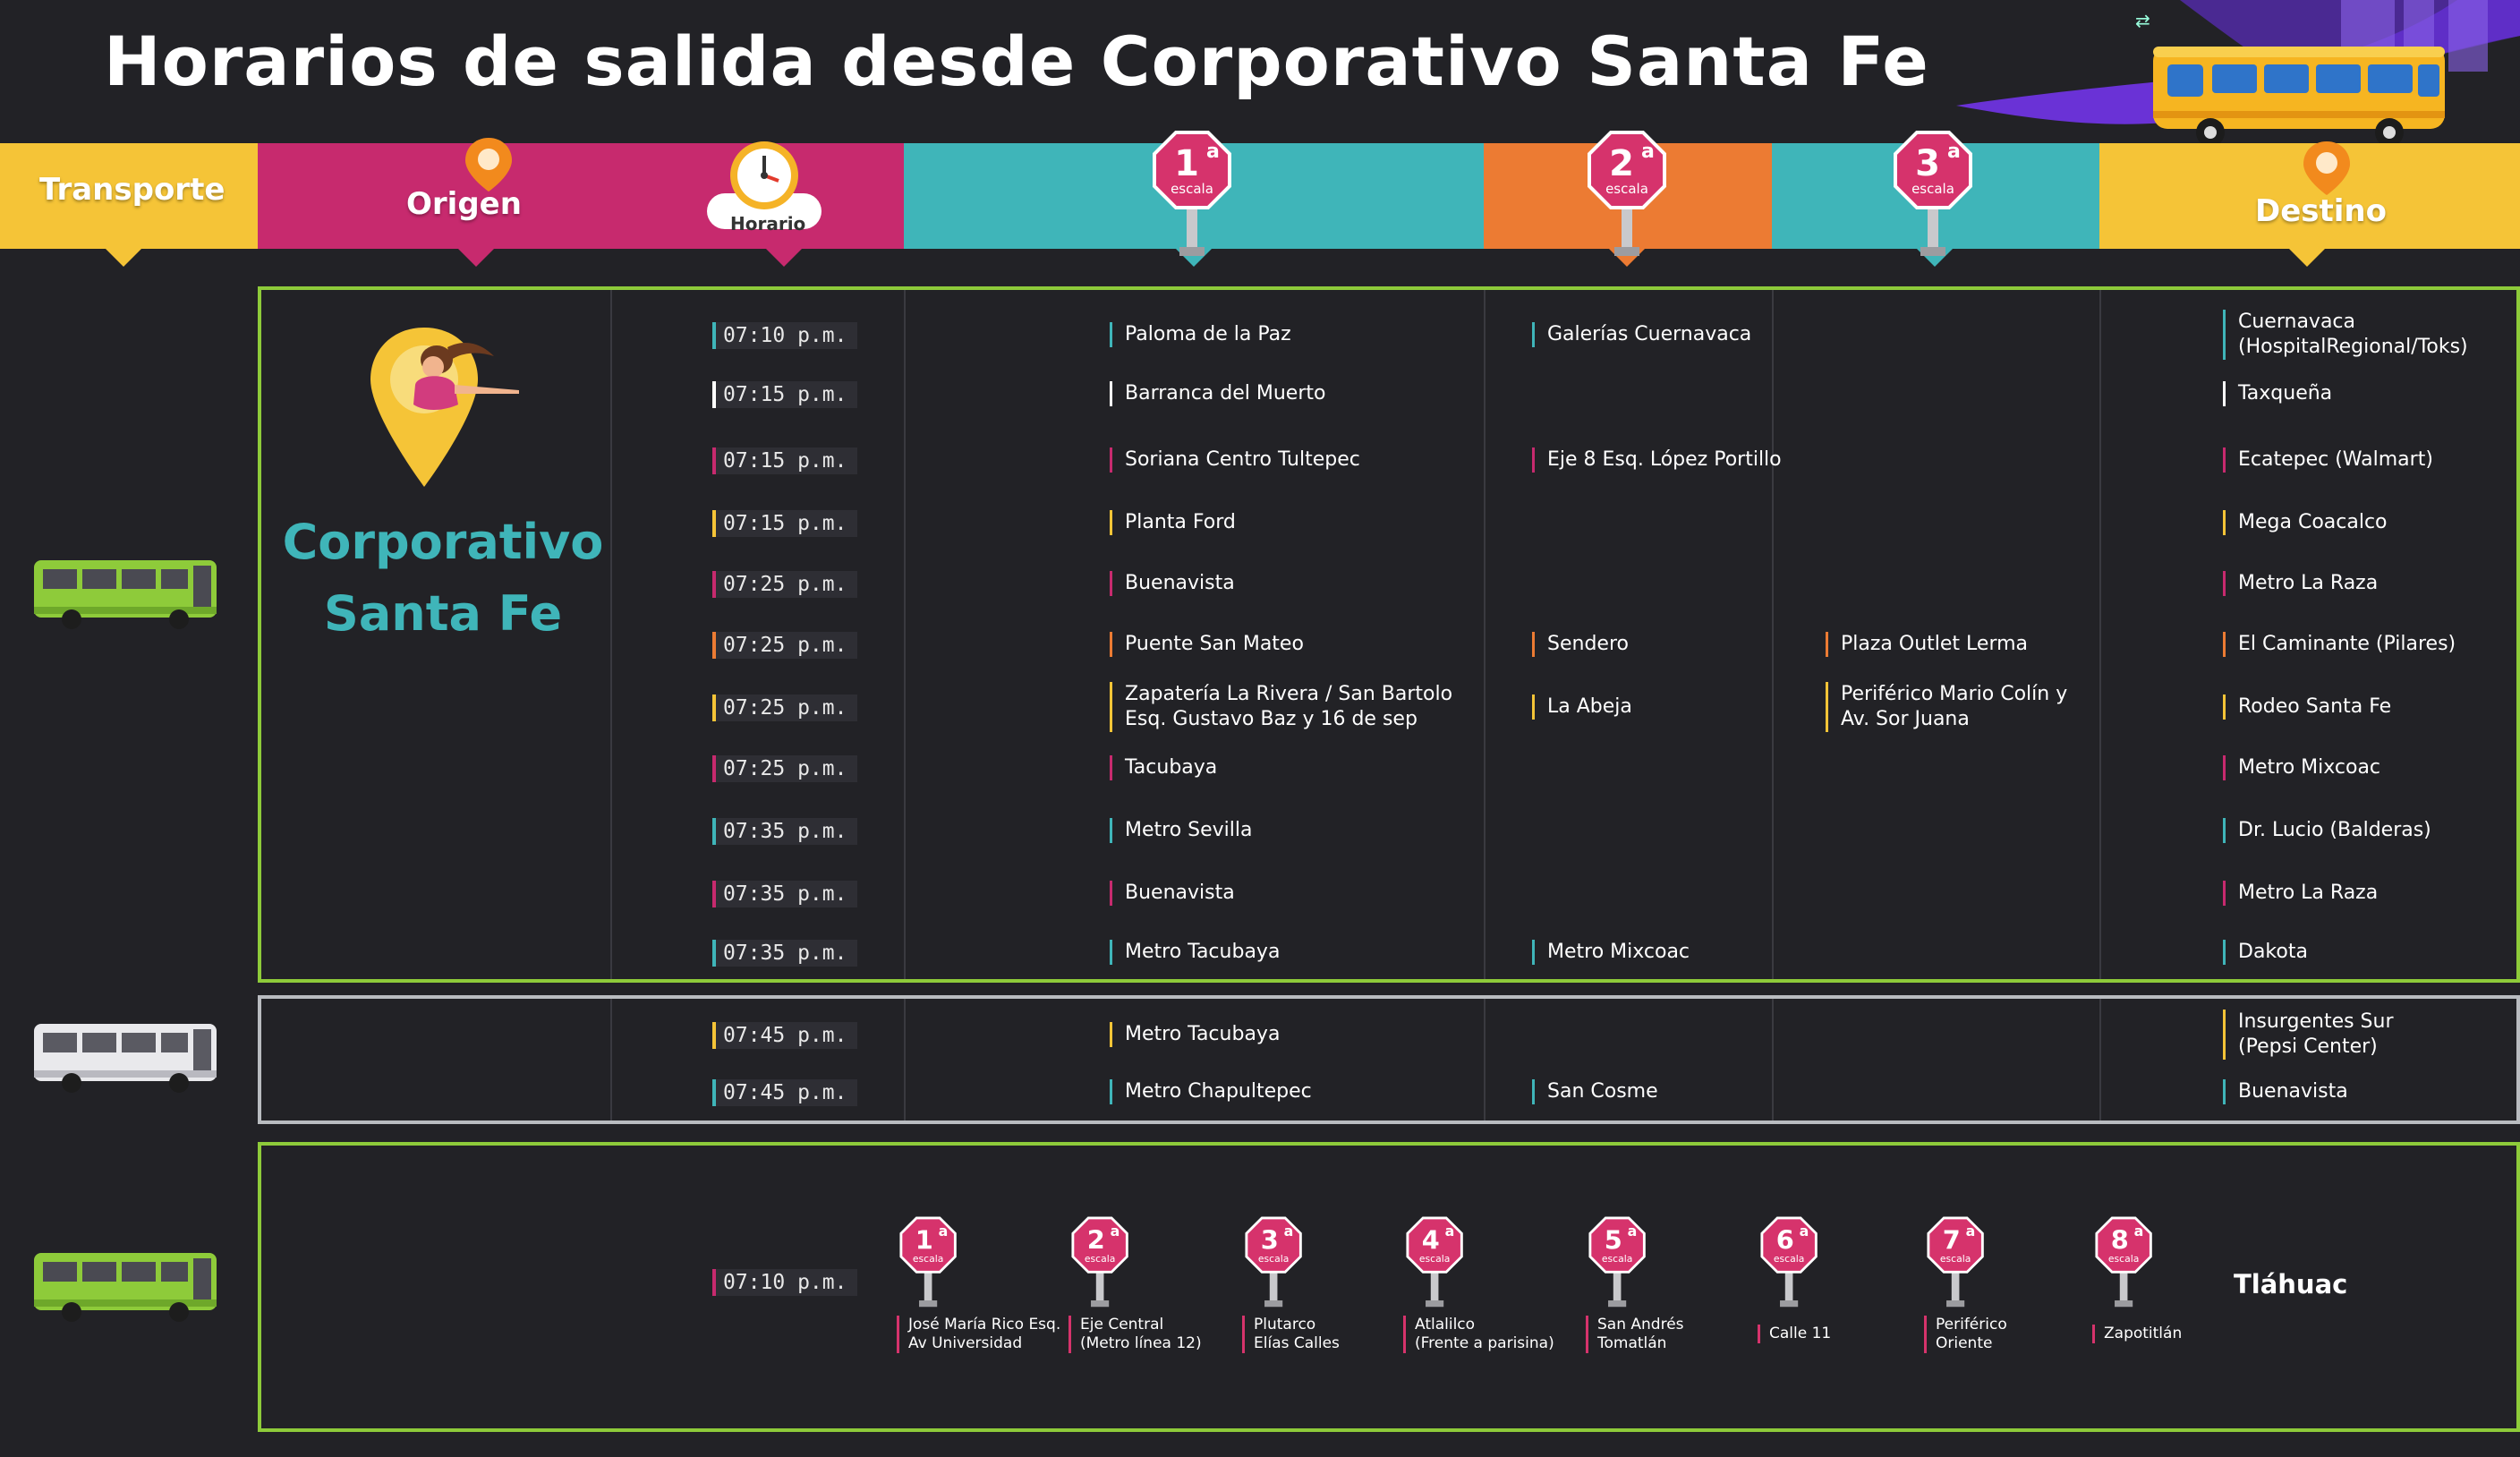 This screenshot has height=1457, width=2520. I want to click on header-bar: Transporte Origen Horario De, so click(1260, 203).